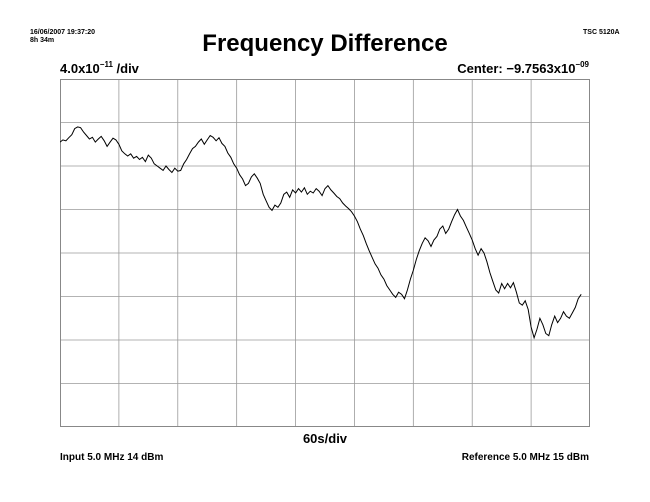  What do you see at coordinates (325, 438) in the screenshot?
I see `x-scale-label: 60s/div` at bounding box center [325, 438].